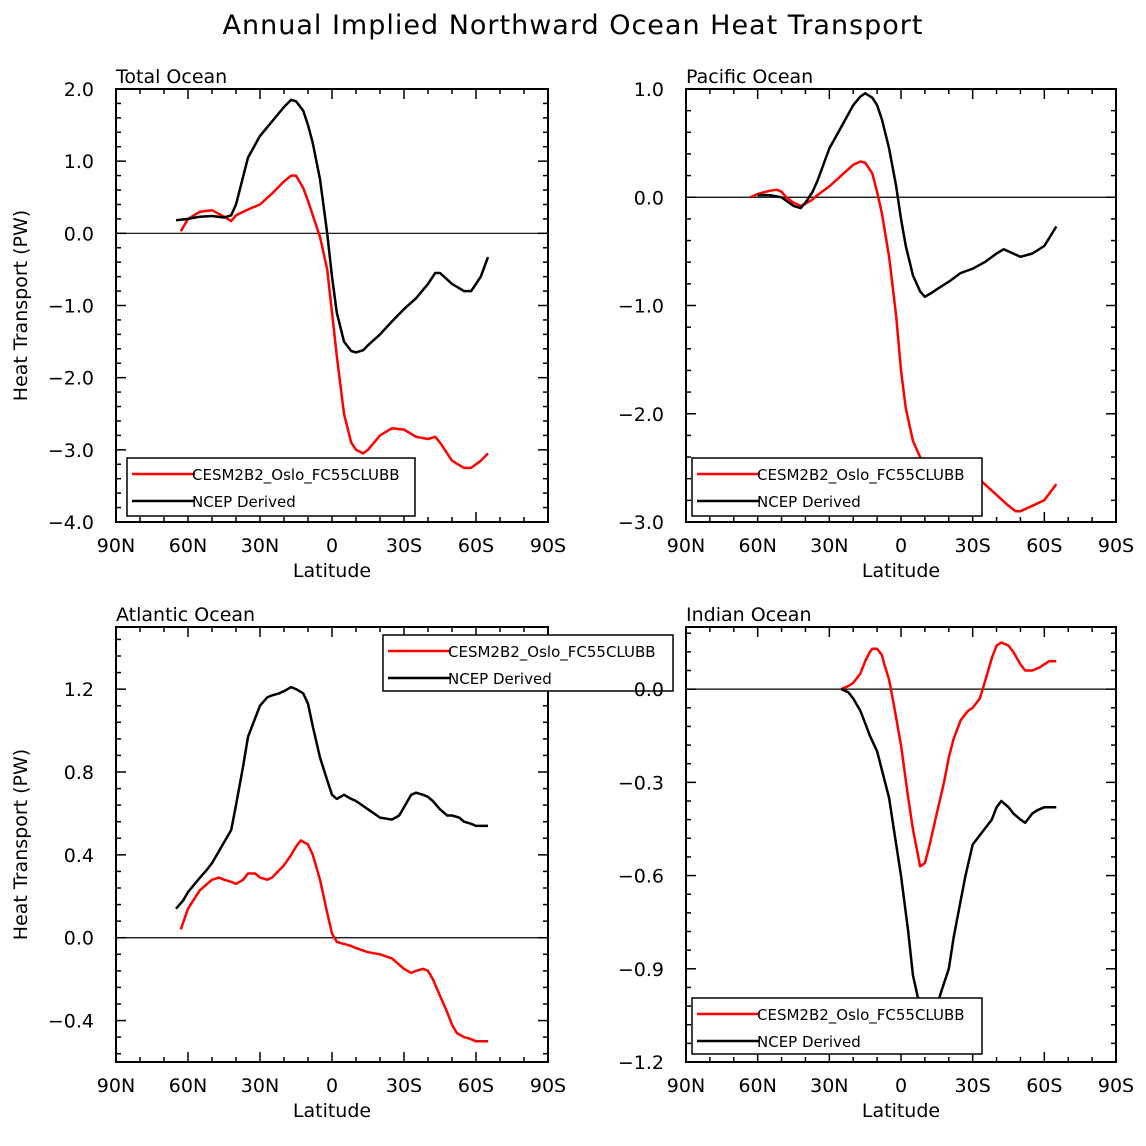 The width and height of the screenshot is (1146, 1146). Describe the element at coordinates (71, 1022) in the screenshot. I see `y-tick-label: −0.4` at that location.